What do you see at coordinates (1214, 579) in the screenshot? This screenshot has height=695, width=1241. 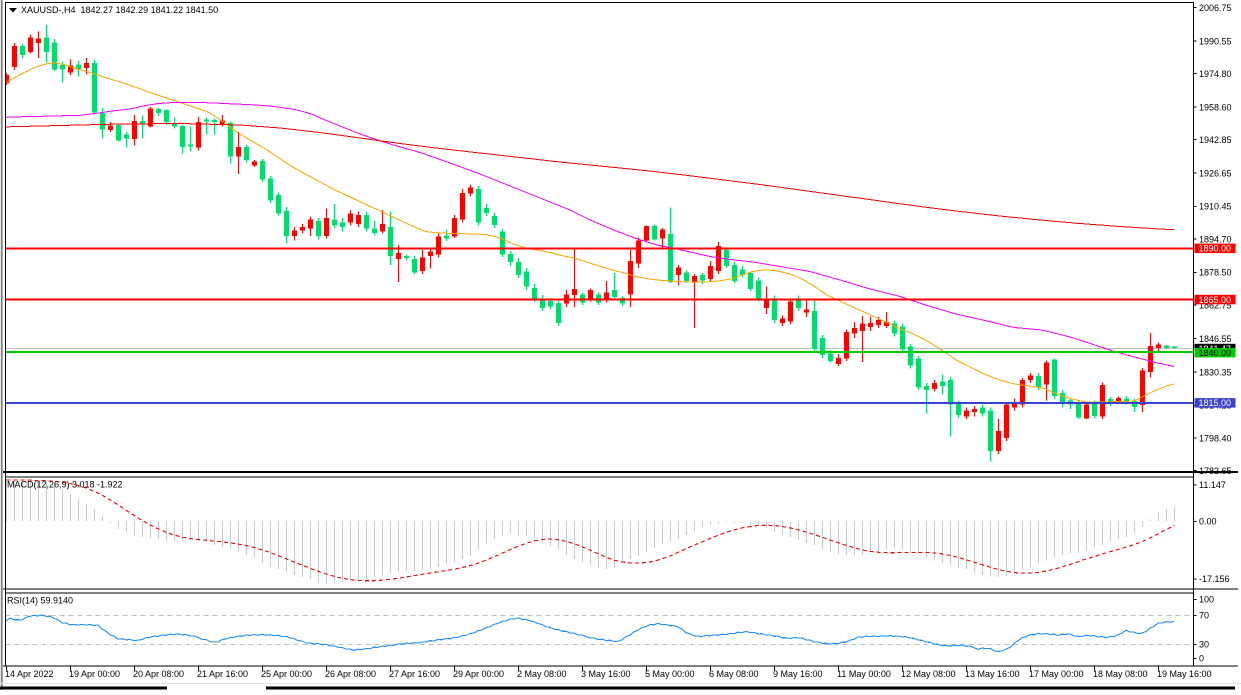 I see `svg-text: -17.156` at bounding box center [1214, 579].